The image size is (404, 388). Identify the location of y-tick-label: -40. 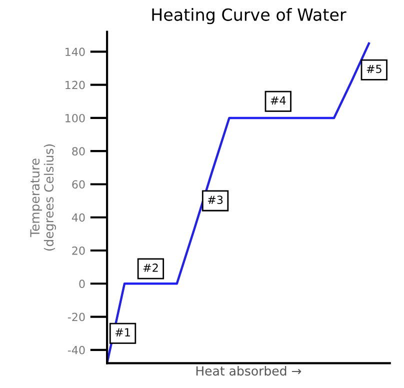
(76, 350).